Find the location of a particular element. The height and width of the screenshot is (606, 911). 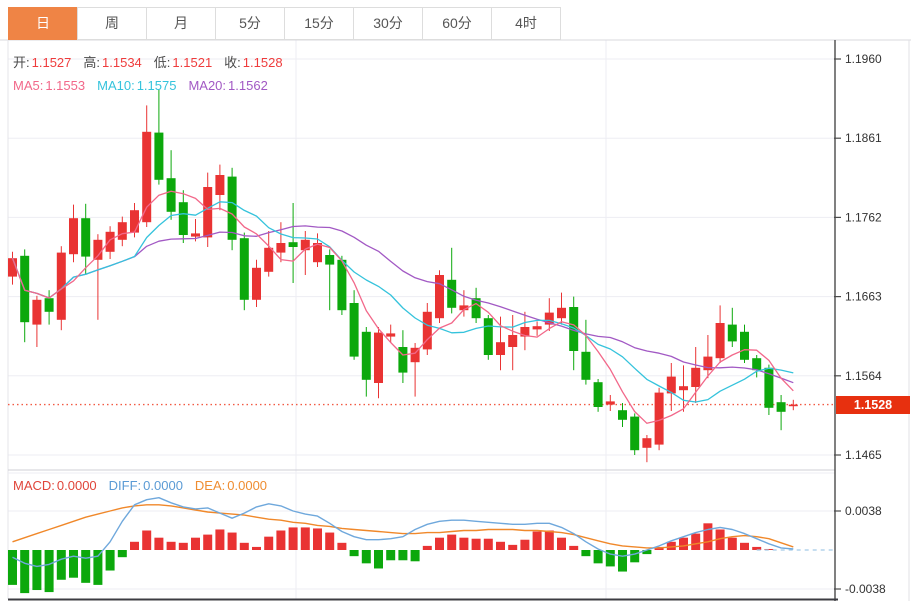

ma20-value: MA20: 1.1562 is located at coordinates (228, 85).